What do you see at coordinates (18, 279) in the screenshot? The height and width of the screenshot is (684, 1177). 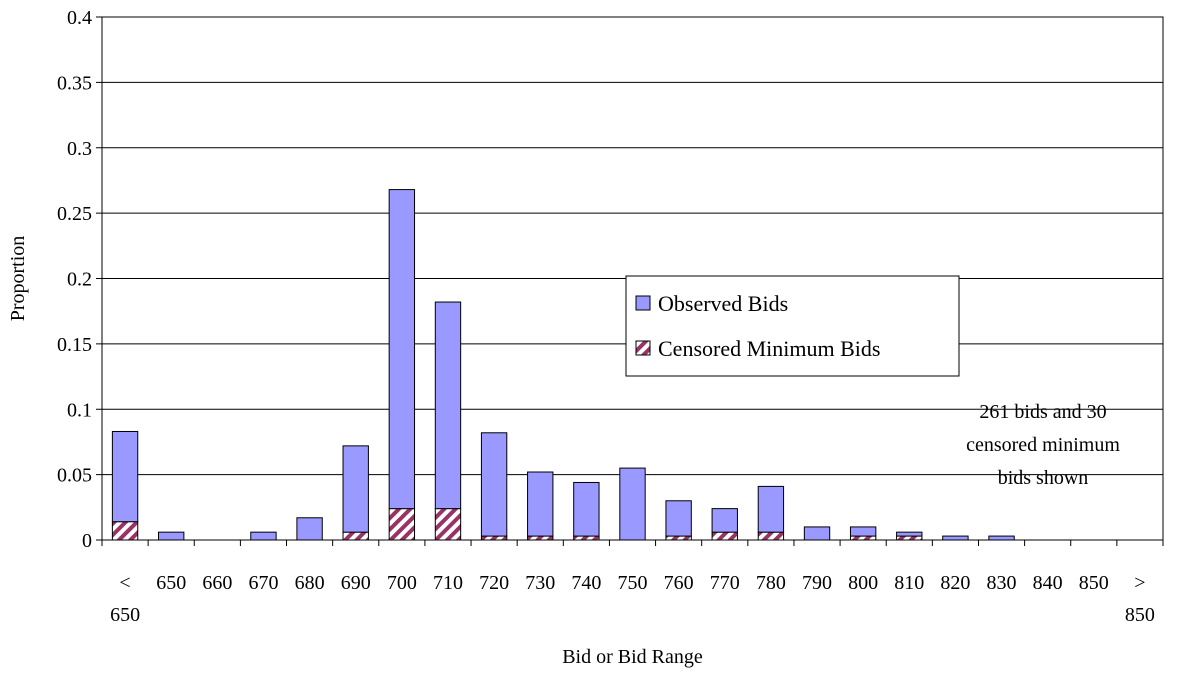 I see `y-axis-title: Proportion` at bounding box center [18, 279].